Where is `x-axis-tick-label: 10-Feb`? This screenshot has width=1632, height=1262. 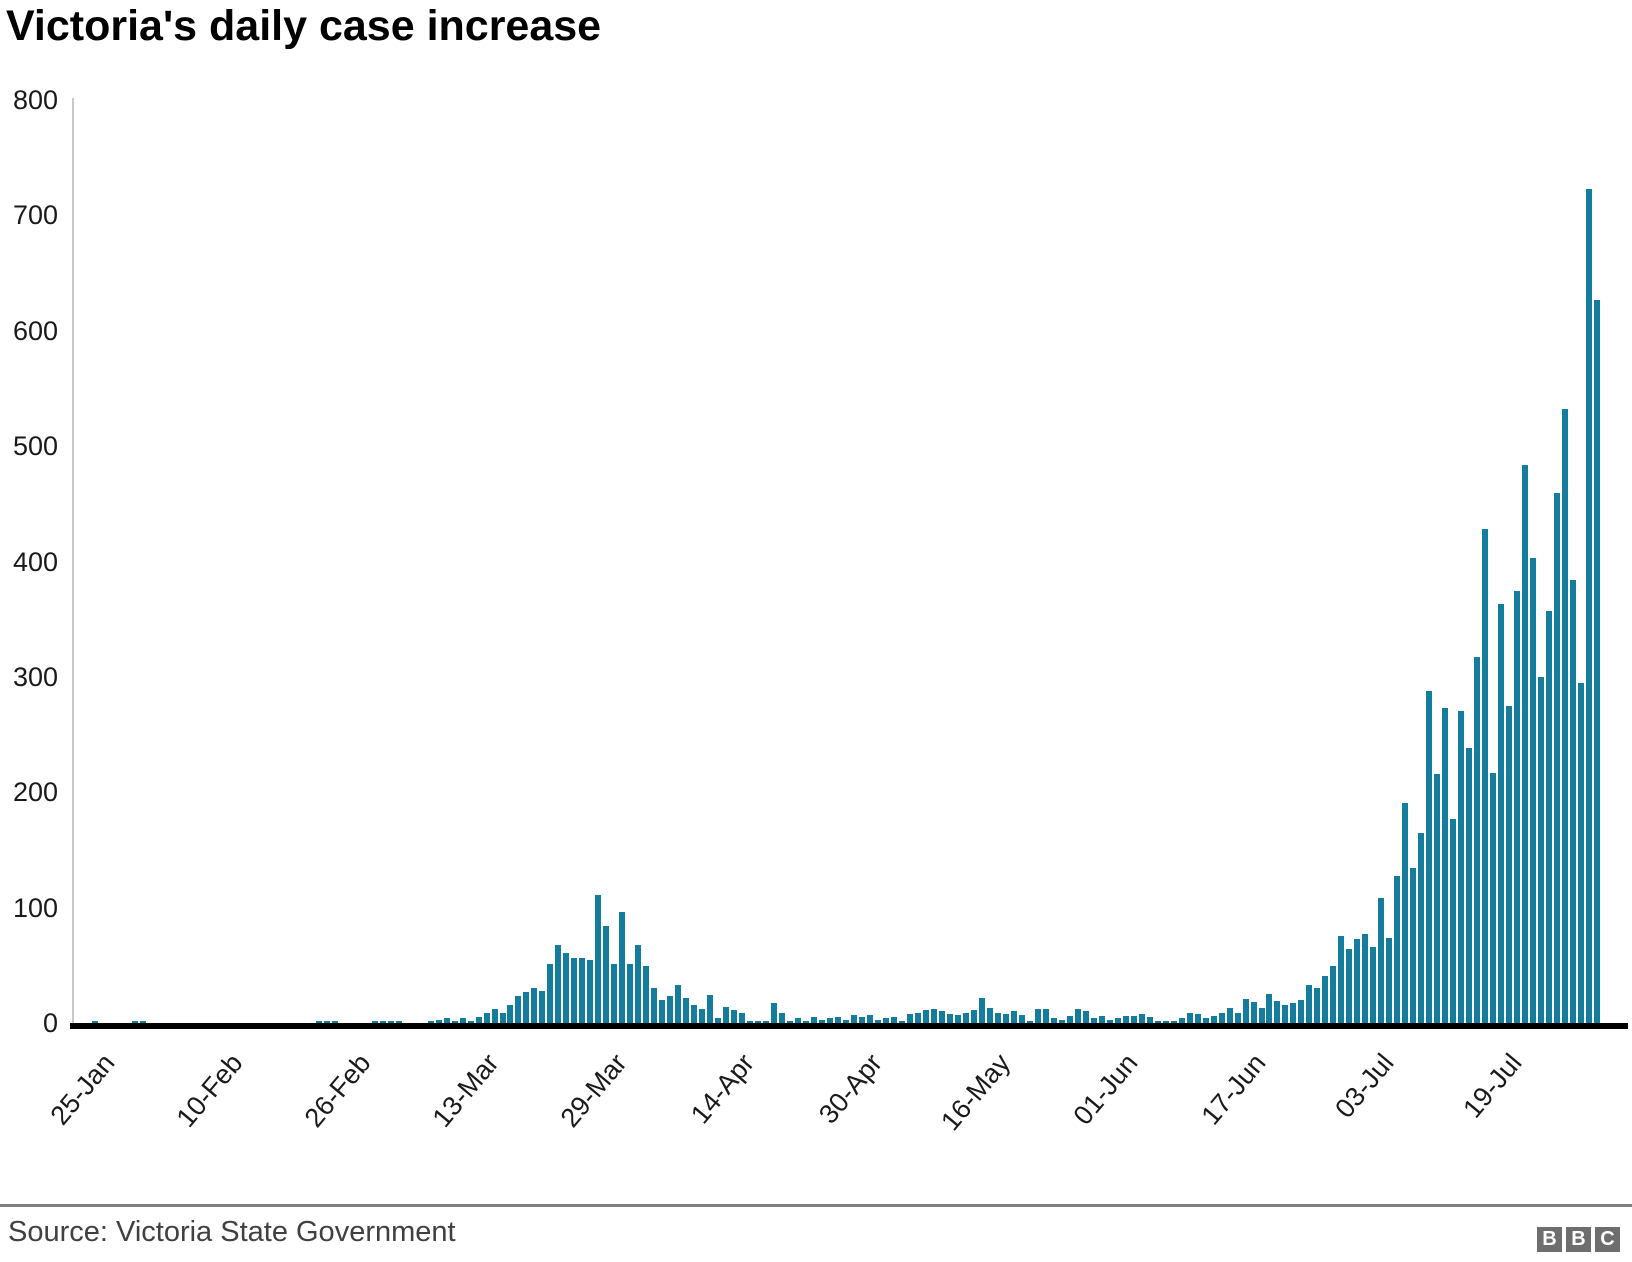
x-axis-tick-label: 10-Feb is located at coordinates (209, 1090).